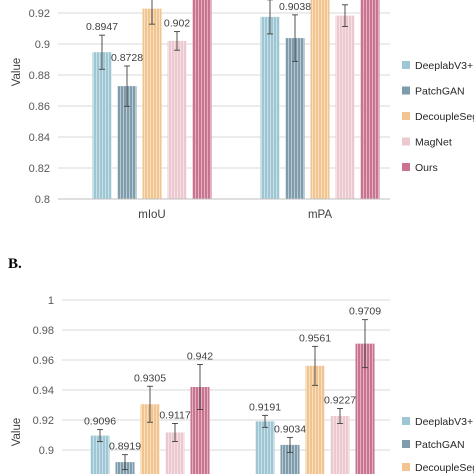  Describe the element at coordinates (340, 400) in the screenshot. I see `data-label: 0.9227` at that location.